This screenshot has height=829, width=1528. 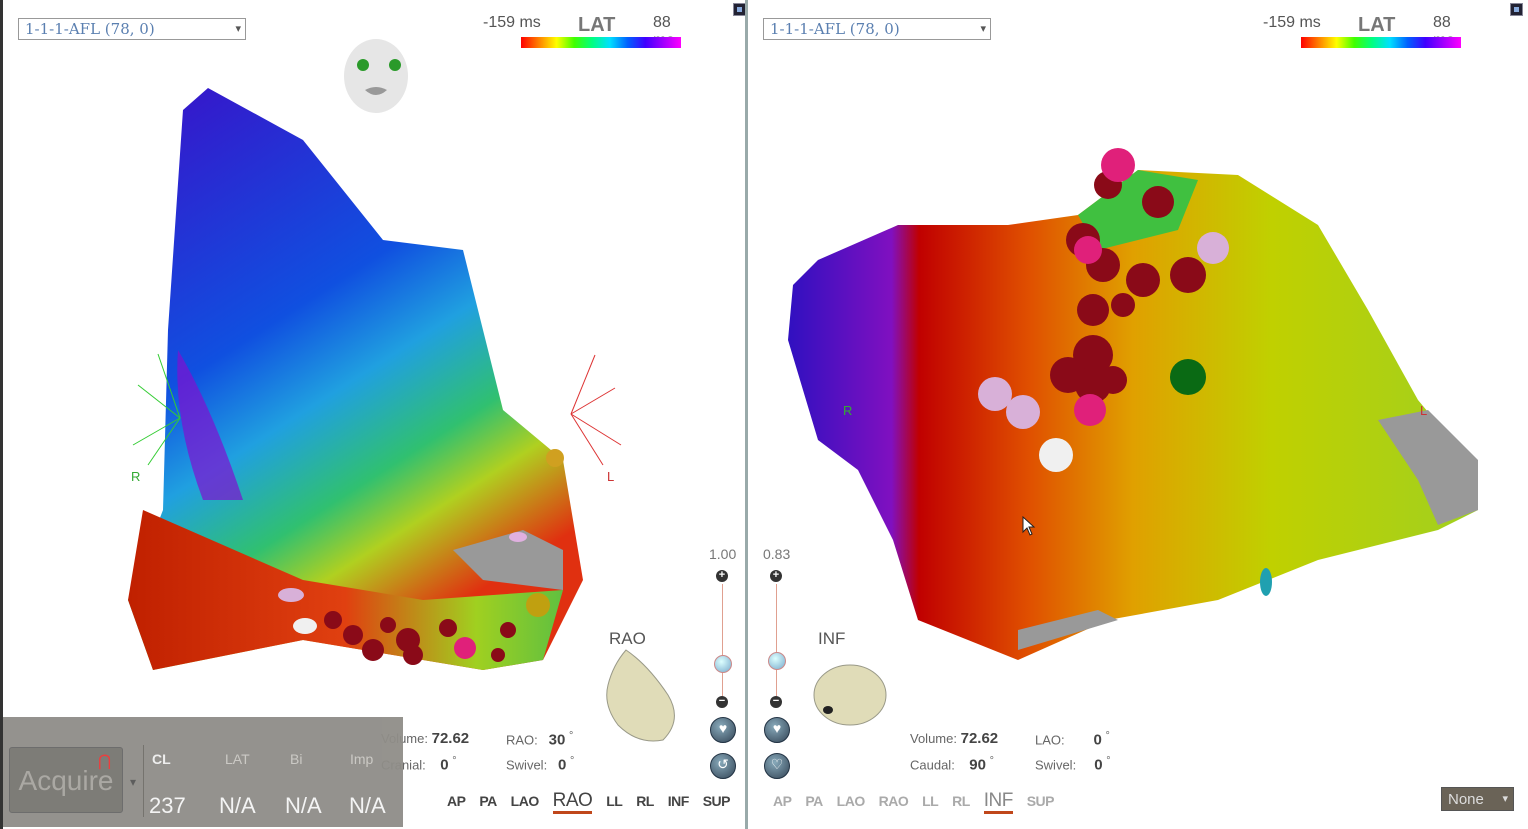 I want to click on cl-header: CL, so click(x=161, y=759).